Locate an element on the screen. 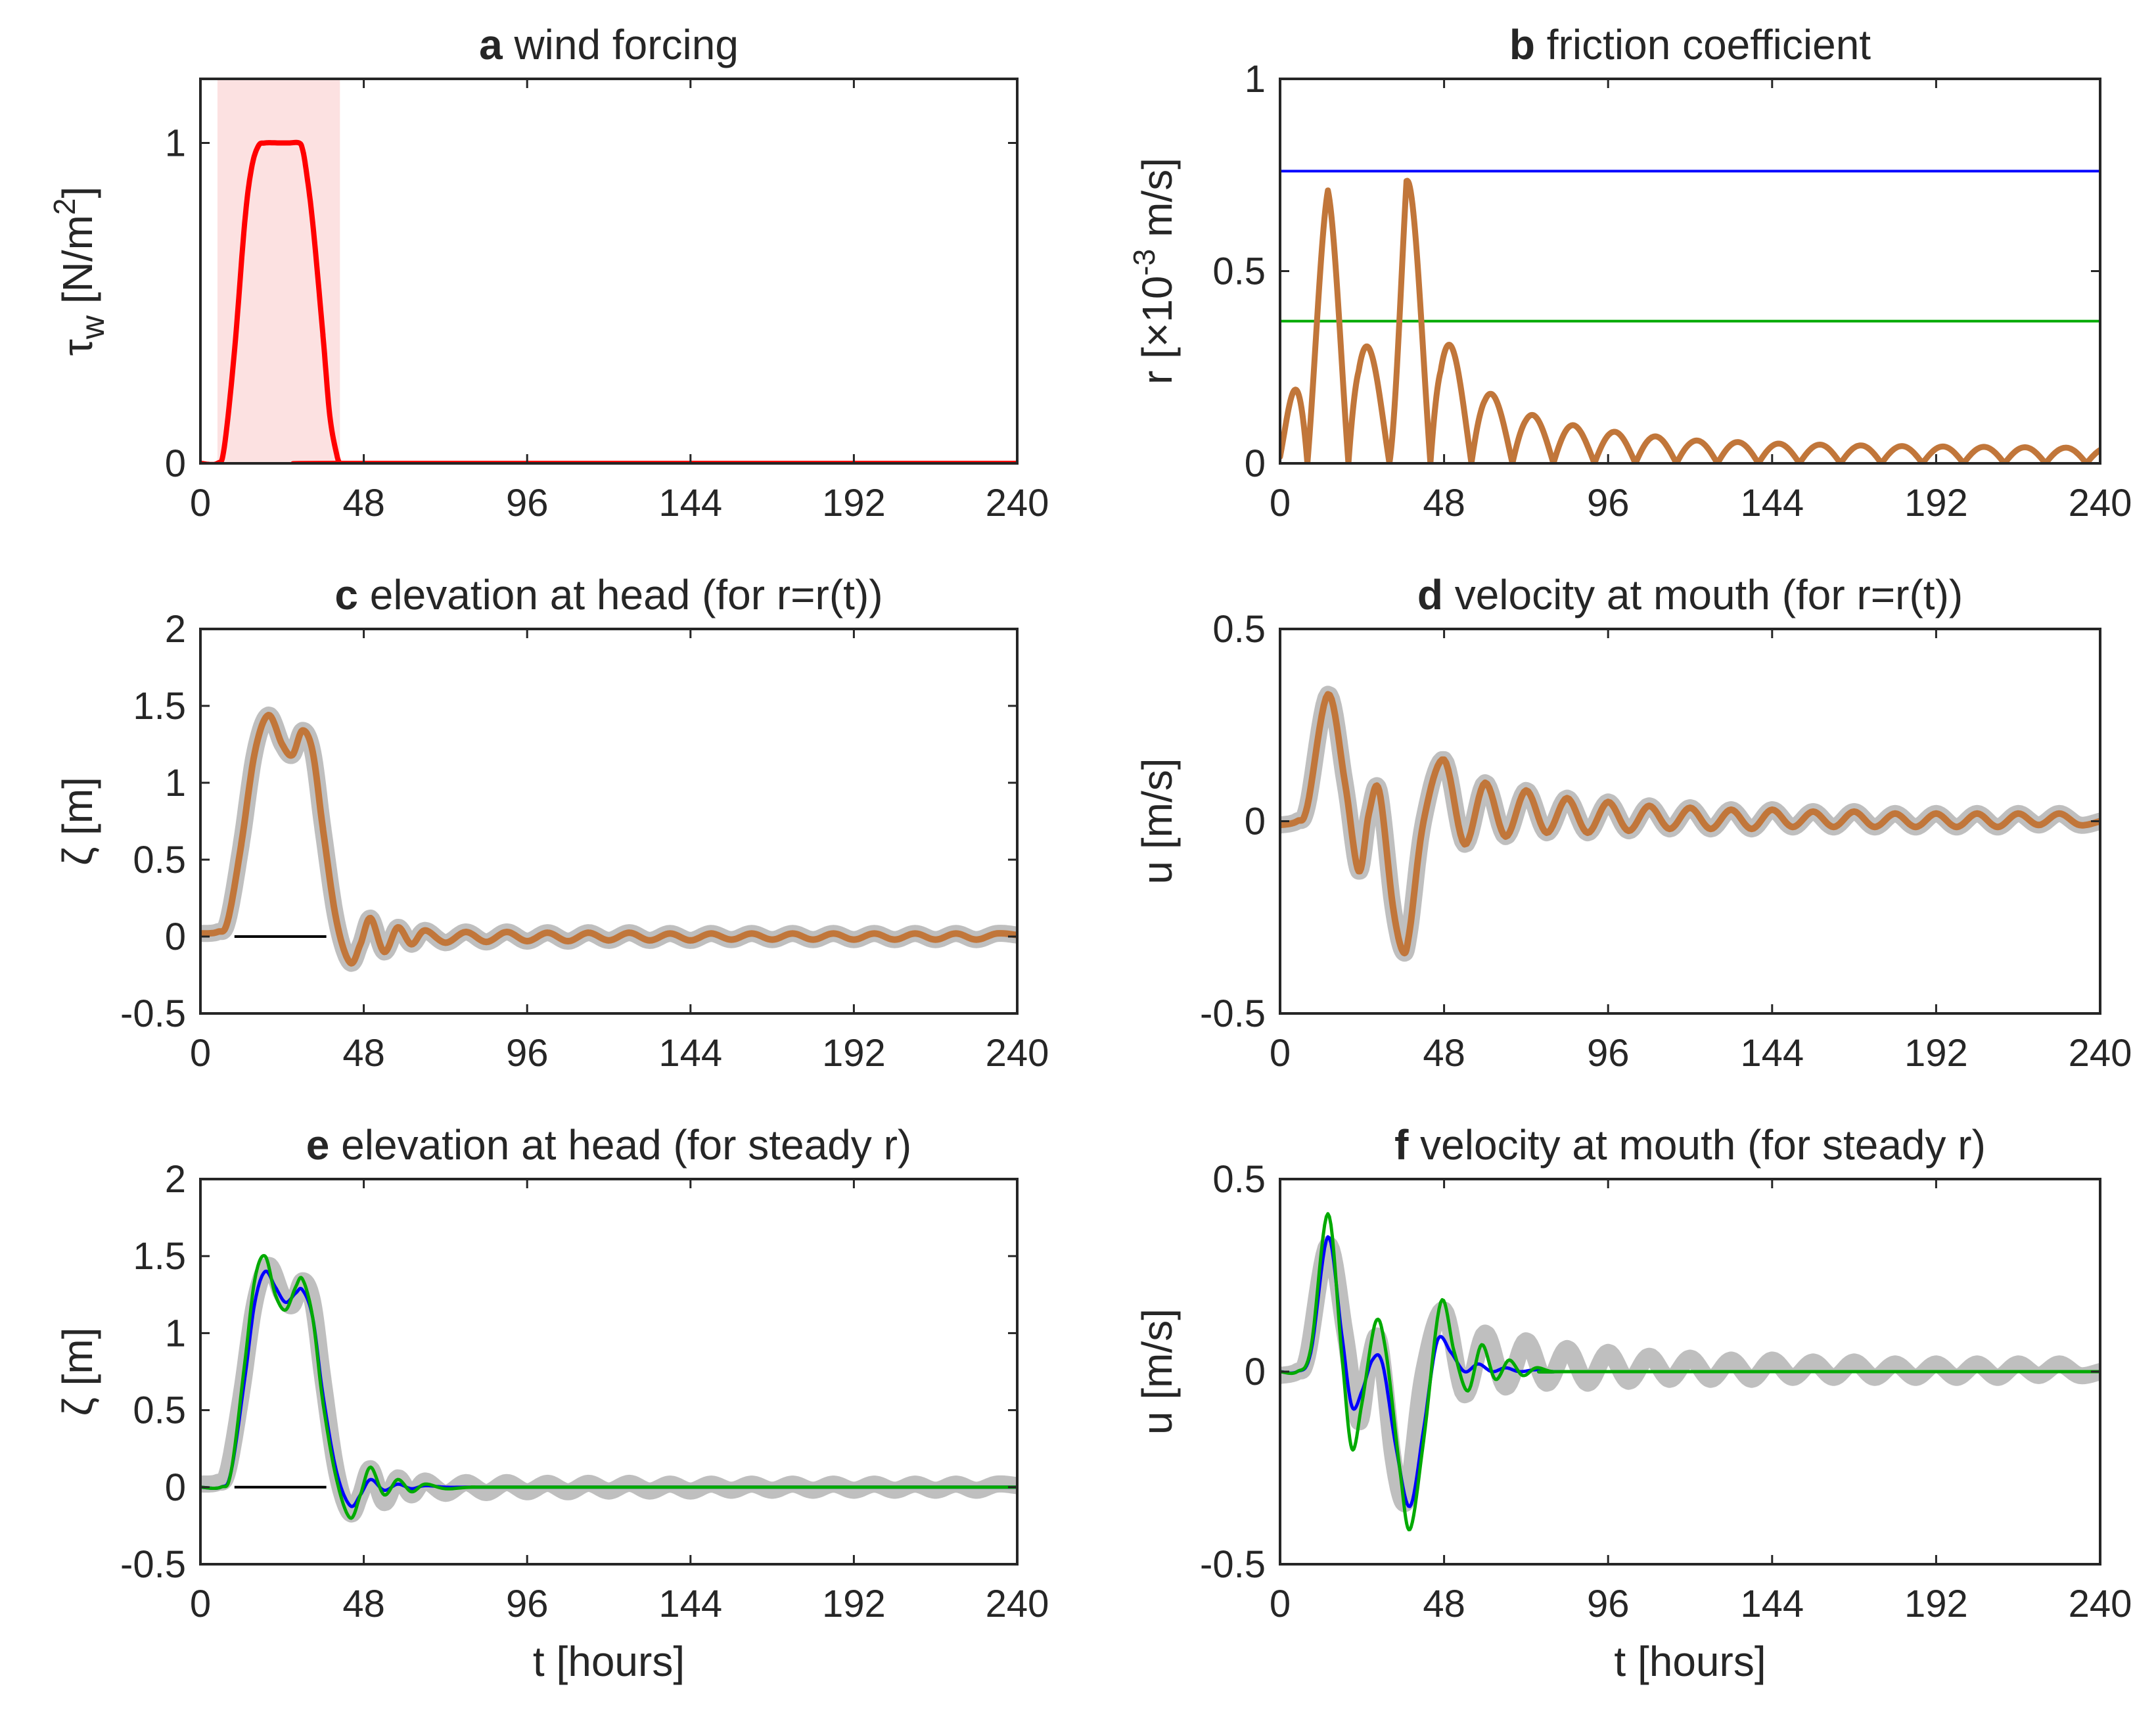 The image size is (2156, 1718). ylabel-text: ] is located at coordinates (77, 192).